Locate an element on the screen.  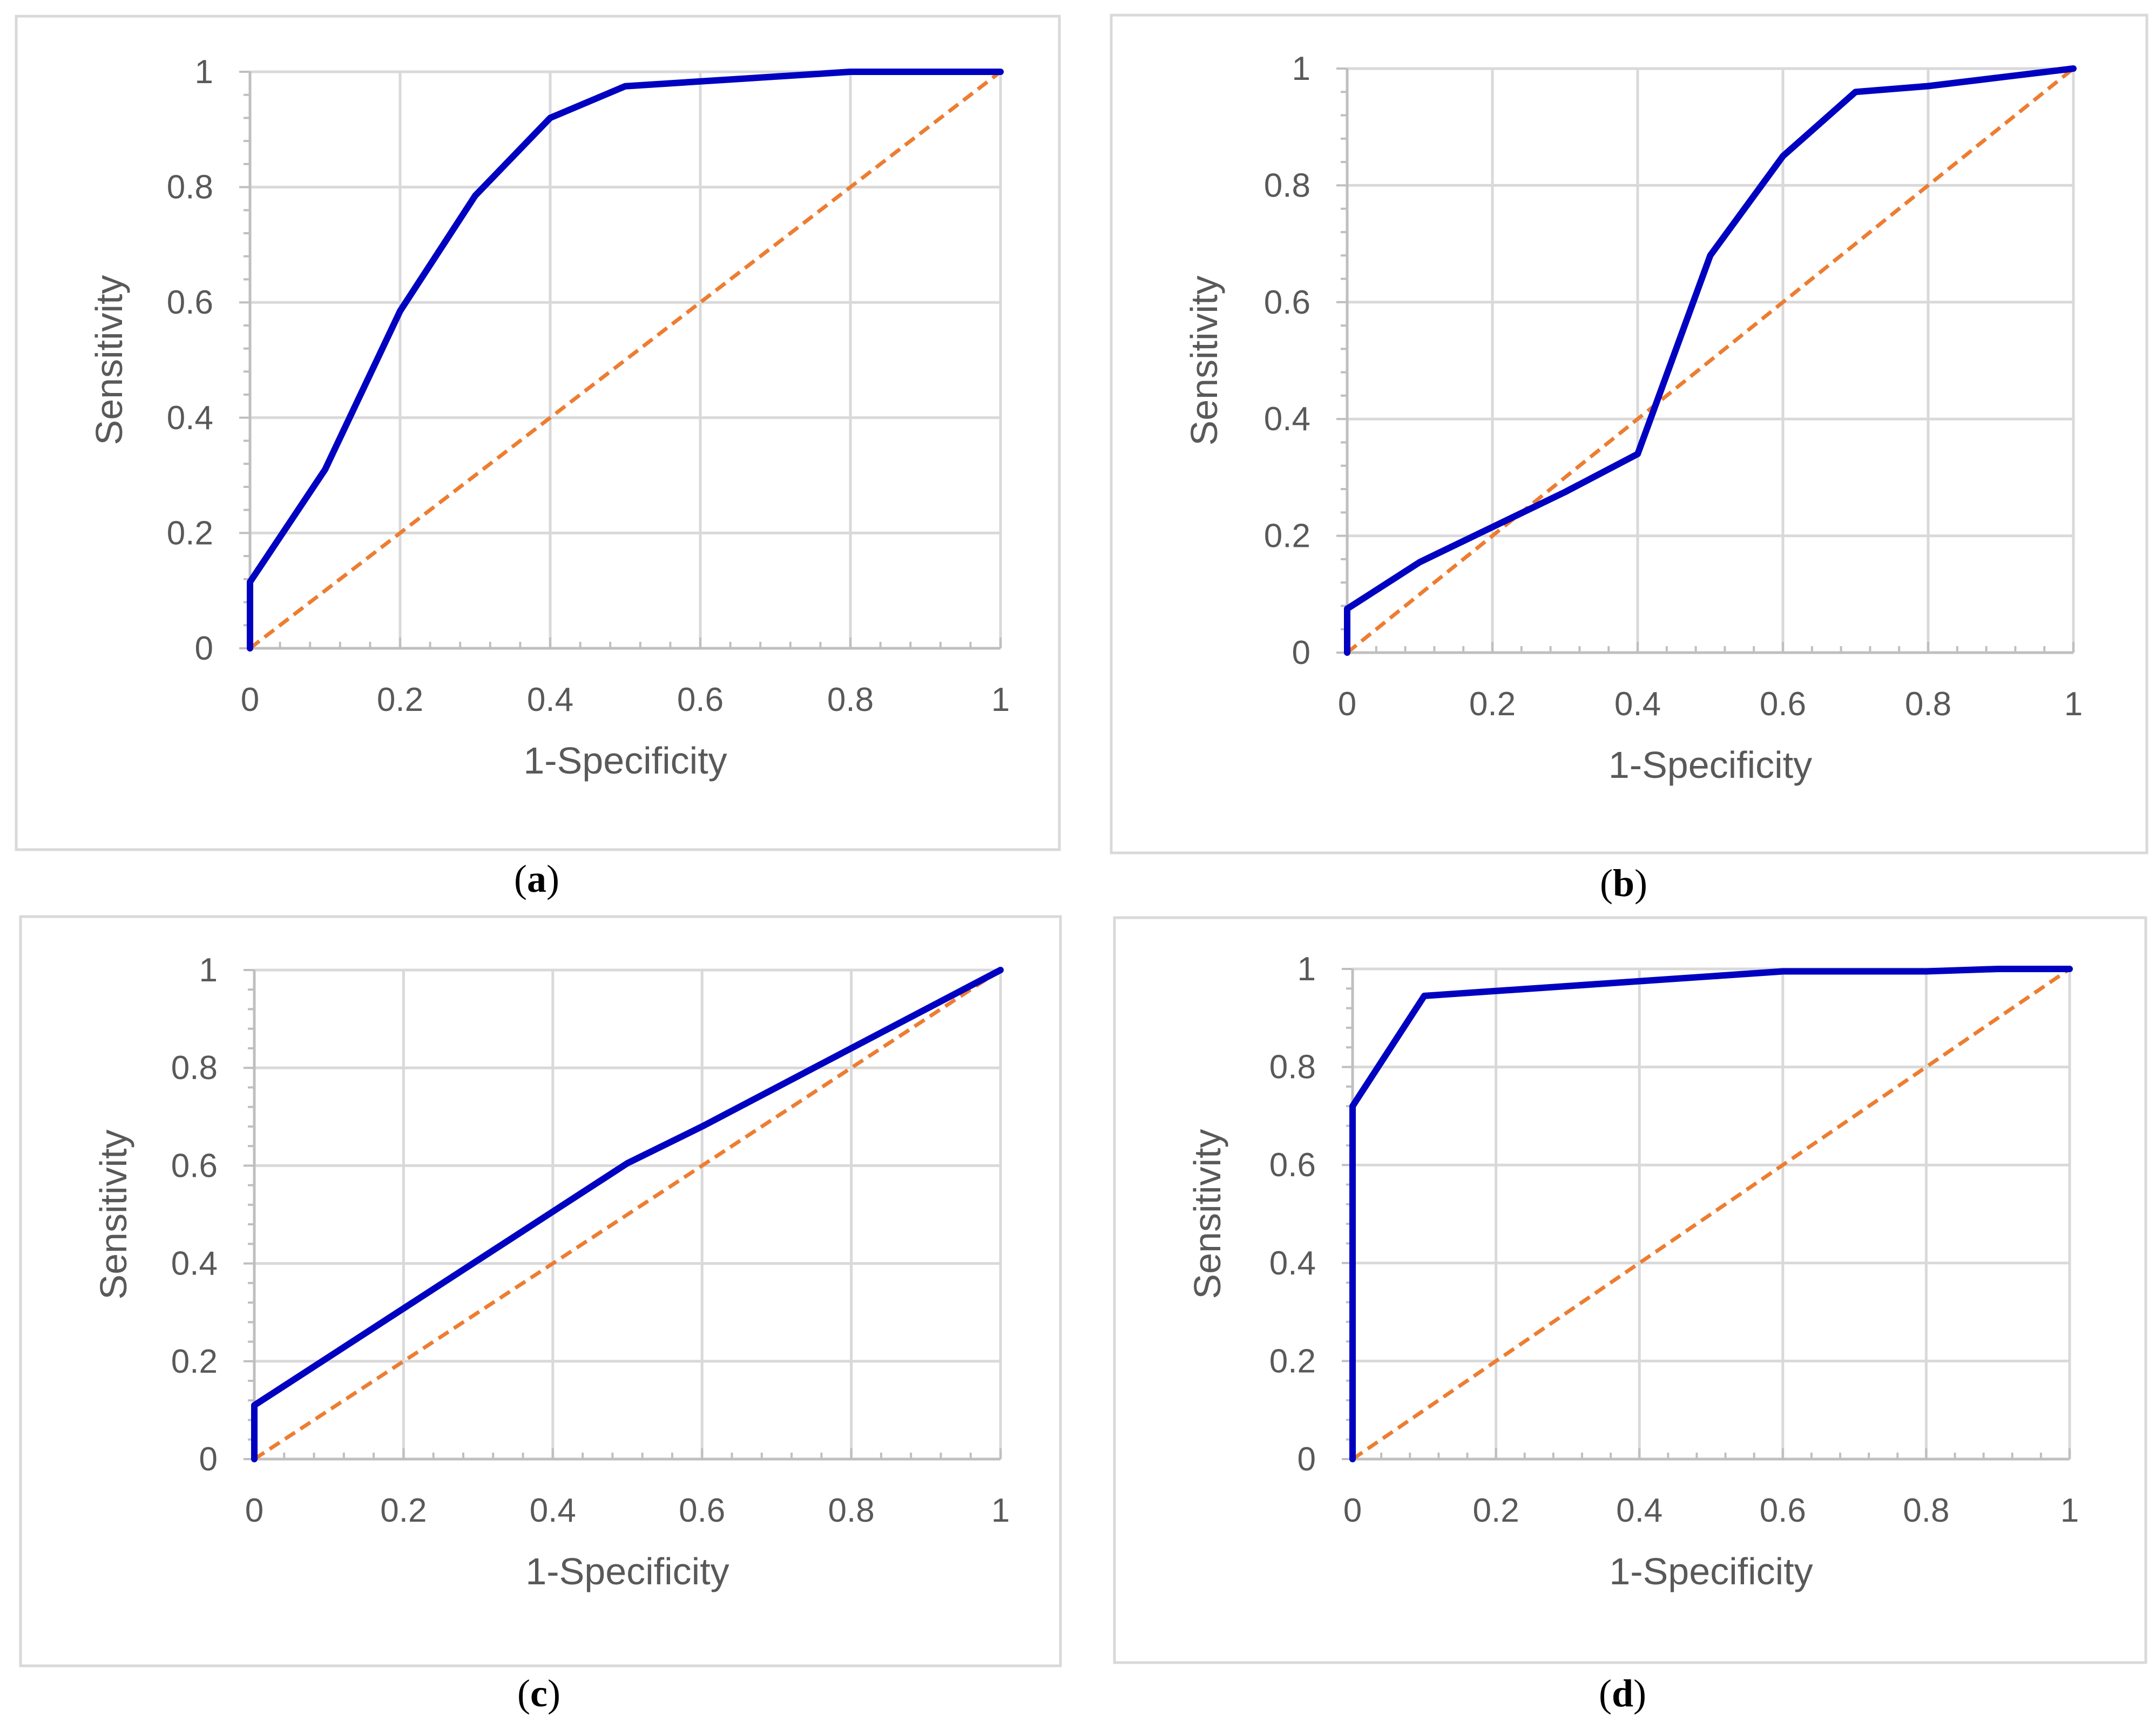
caption-letter: d is located at coordinates (1622, 1693).